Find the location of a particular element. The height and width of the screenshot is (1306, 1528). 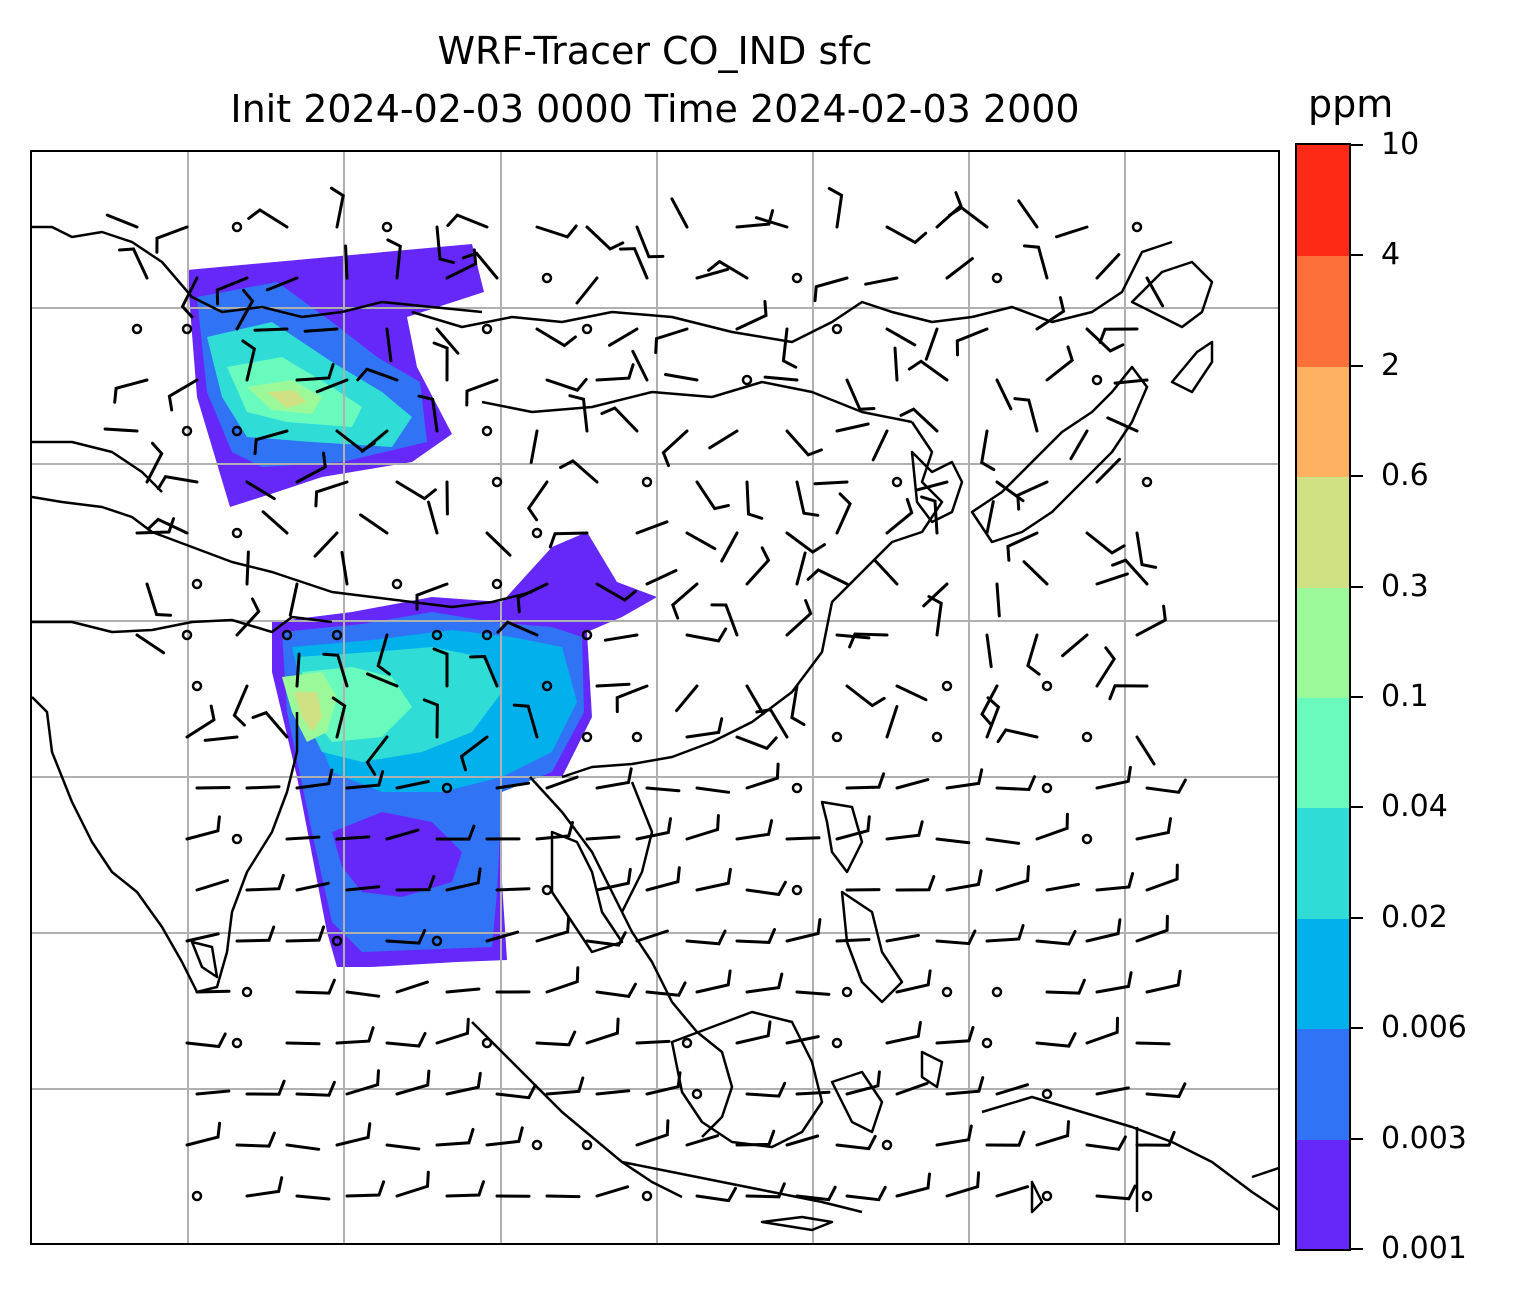

colorbar-tick-label: 4 is located at coordinates (1391, 255).